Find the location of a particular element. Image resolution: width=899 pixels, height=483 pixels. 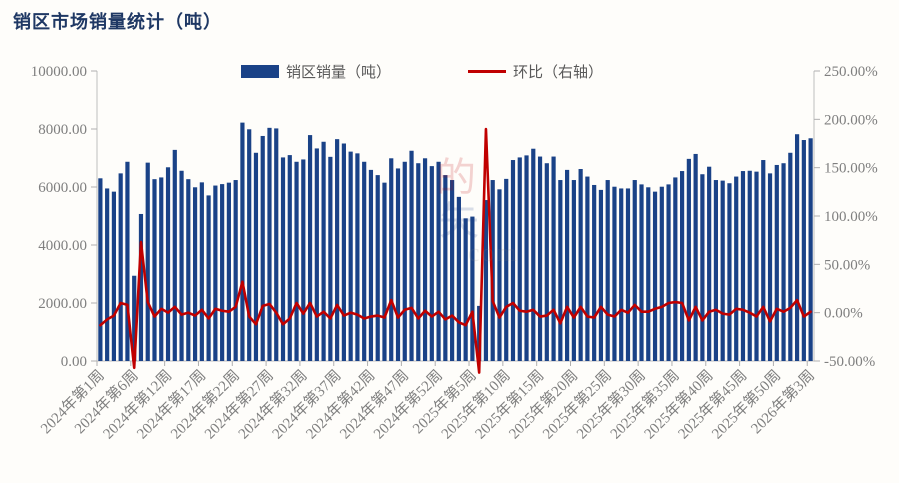

legend-item-sales: 销区销量（吨） is located at coordinates (316, 72).